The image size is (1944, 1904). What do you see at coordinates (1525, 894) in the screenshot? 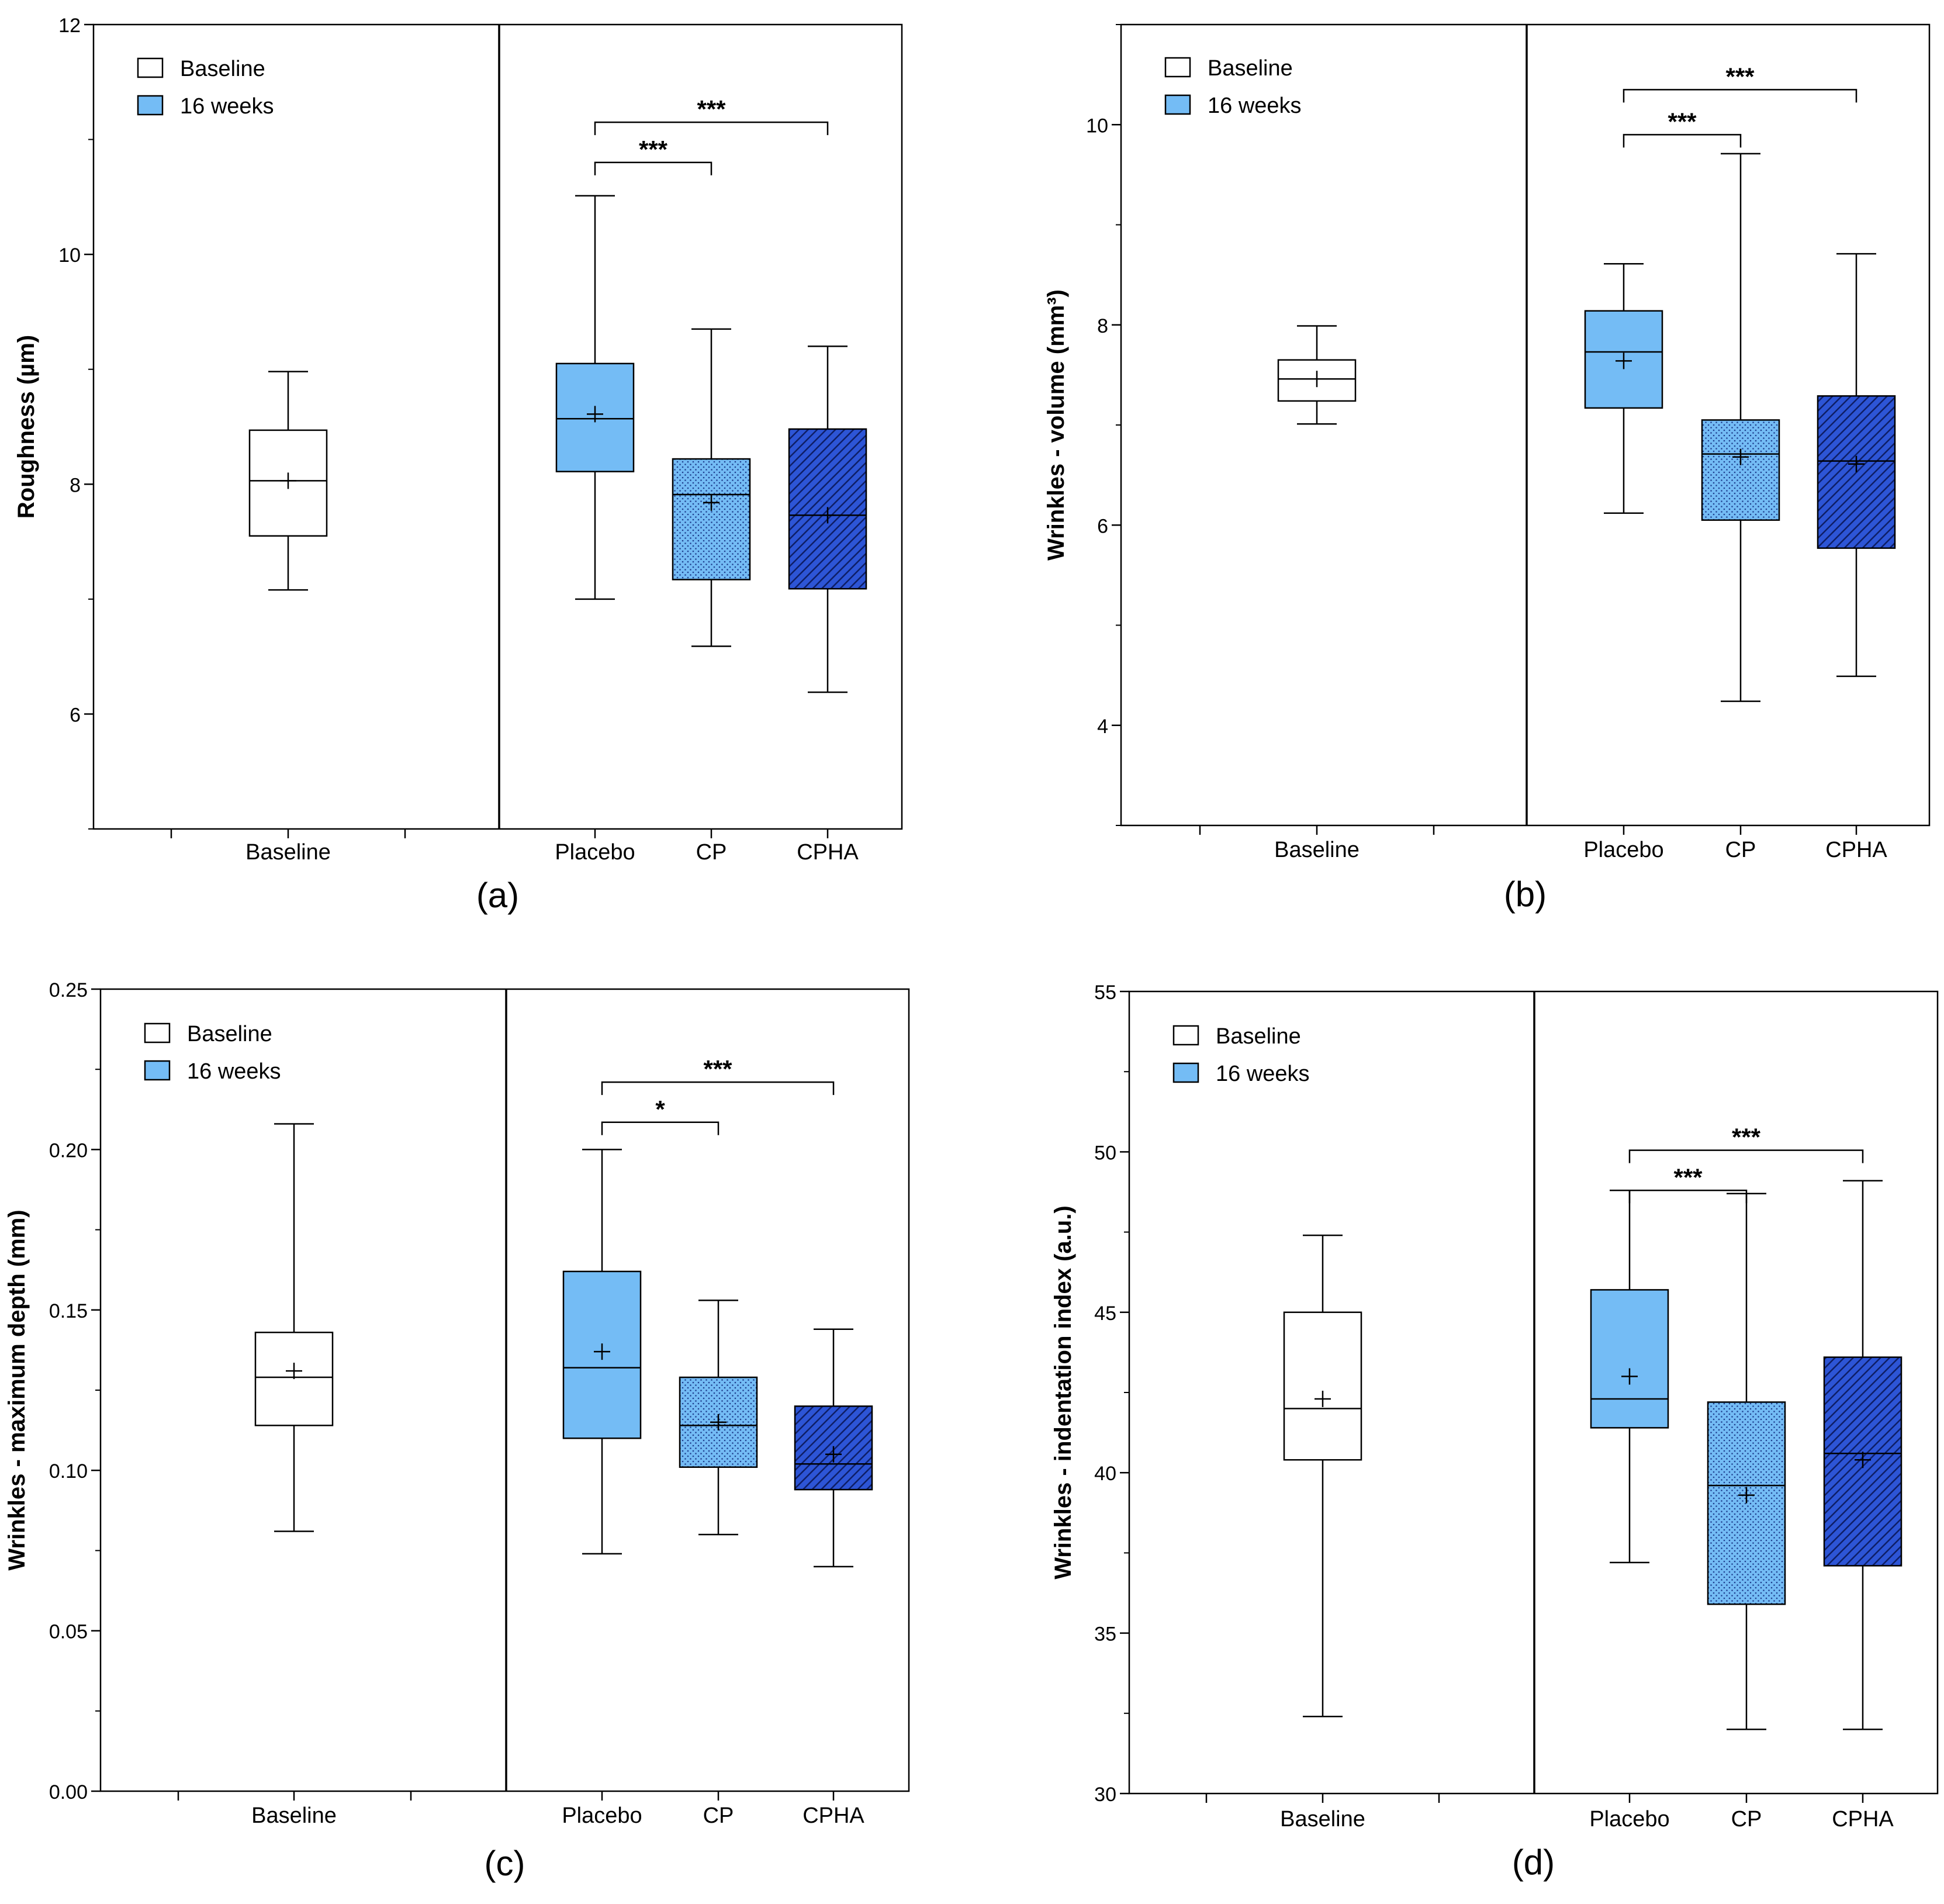
I see `panel-label: (b)` at bounding box center [1525, 894].